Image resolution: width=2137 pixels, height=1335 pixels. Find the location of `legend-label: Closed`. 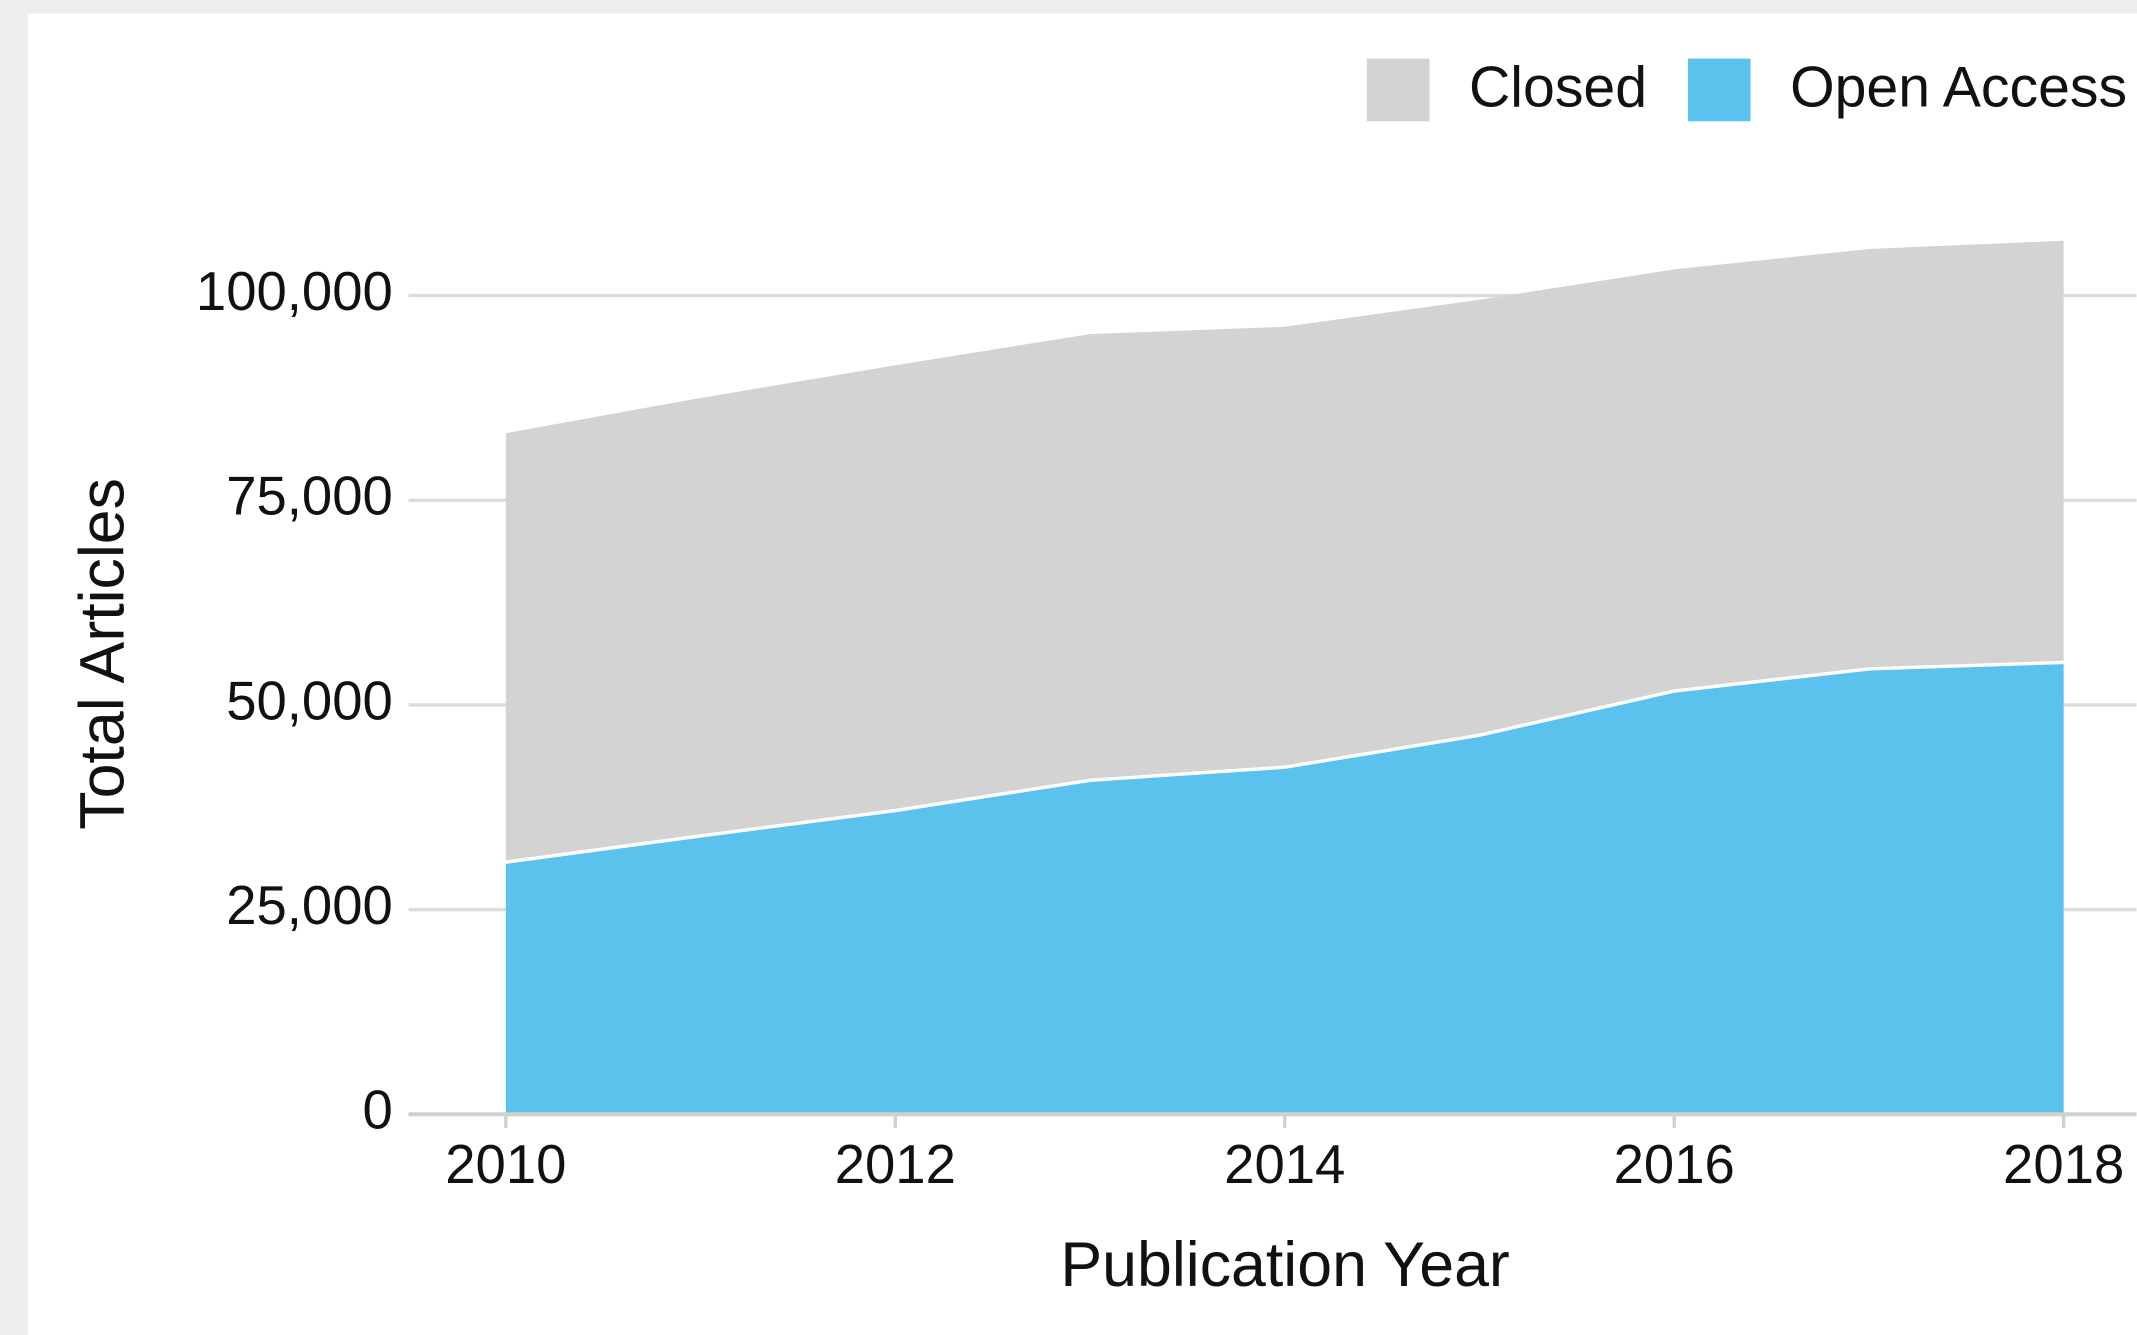

legend-label: Closed is located at coordinates (1558, 87).